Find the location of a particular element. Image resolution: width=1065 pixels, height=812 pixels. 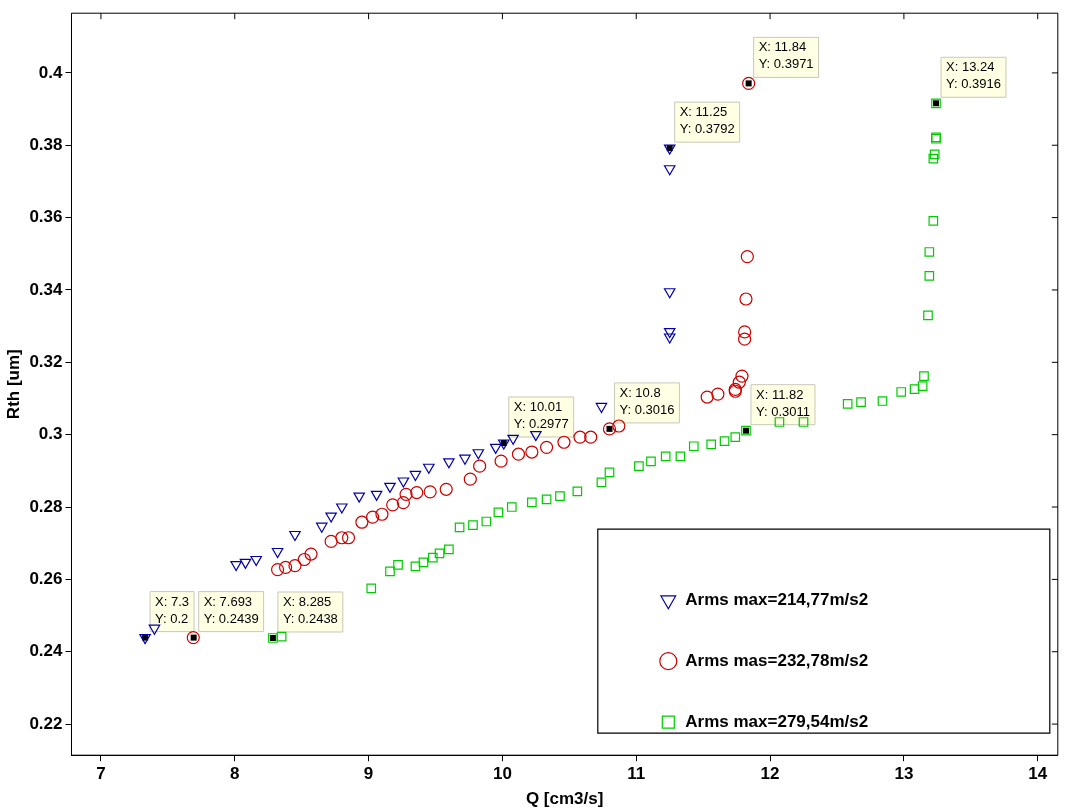

y-tick-label: 0.24 is located at coordinates (46, 651).